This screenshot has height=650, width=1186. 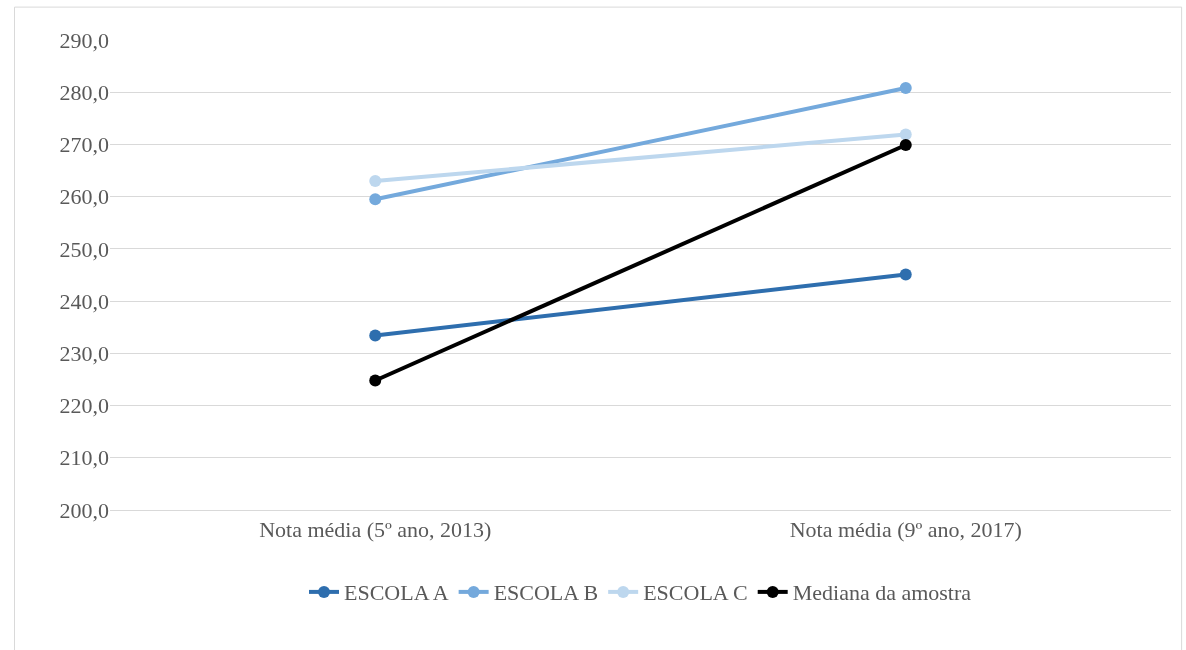 What do you see at coordinates (84, 458) in the screenshot?
I see `y-tick-label: 210,0` at bounding box center [84, 458].